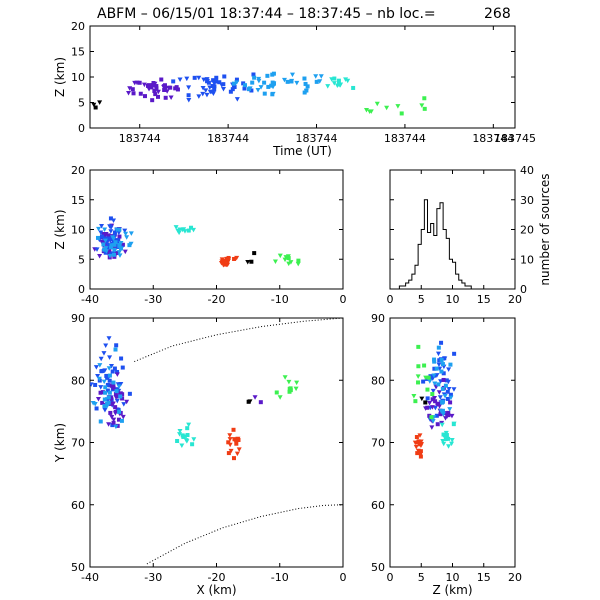 The image size is (600, 600). I want to click on x-altitude-panel: -40 -30 -20 -10 0 0 5 10 15 20 Z (km), so click(200, 235).